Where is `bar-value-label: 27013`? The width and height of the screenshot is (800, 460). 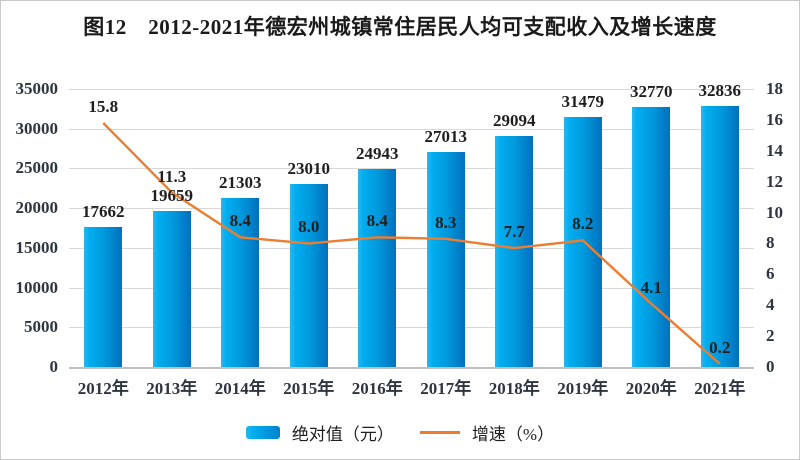 bar-value-label: 27013 is located at coordinates (446, 137).